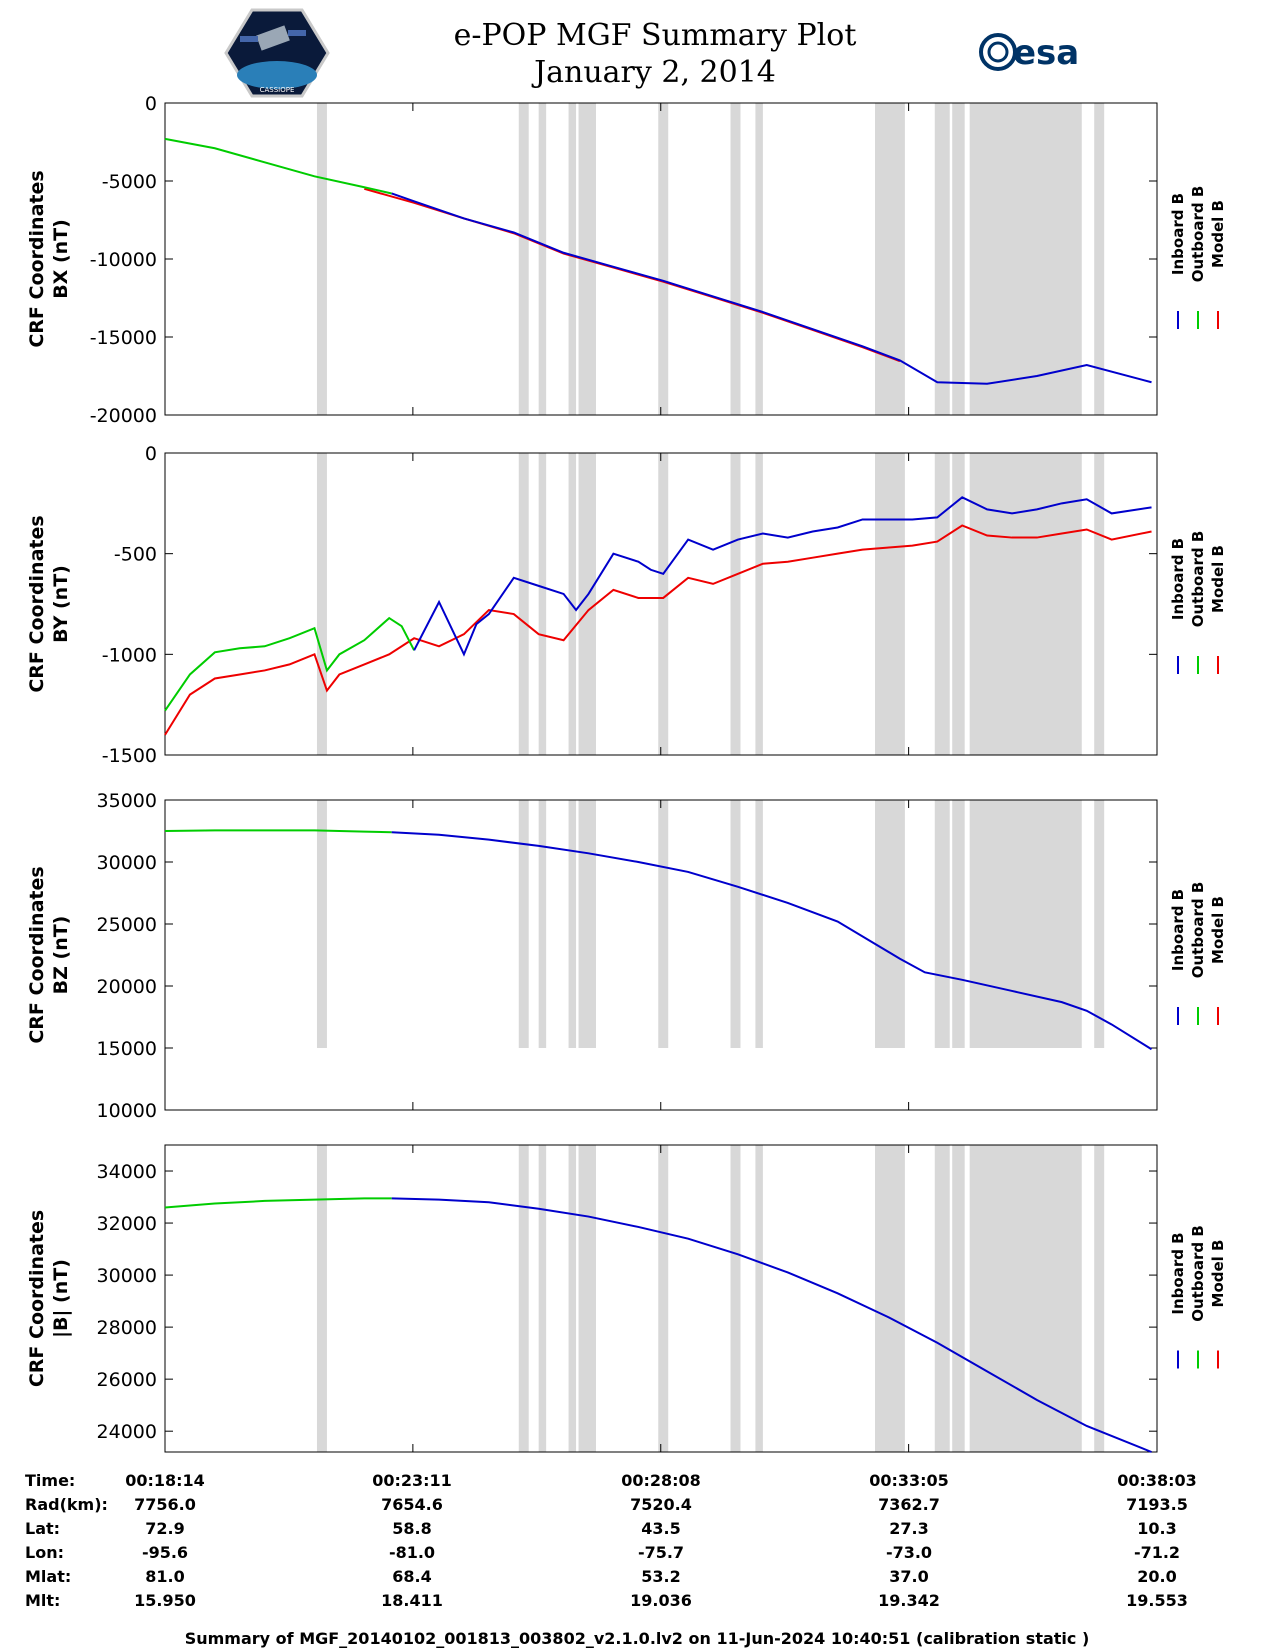 The image size is (1275, 1650). I want to click on y-tick-label: 25000, so click(127, 925).